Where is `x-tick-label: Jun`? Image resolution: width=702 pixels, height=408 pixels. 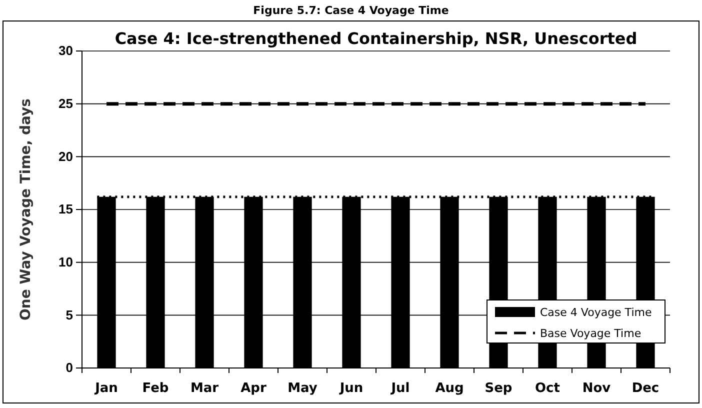 x-tick-label: Jun is located at coordinates (351, 388).